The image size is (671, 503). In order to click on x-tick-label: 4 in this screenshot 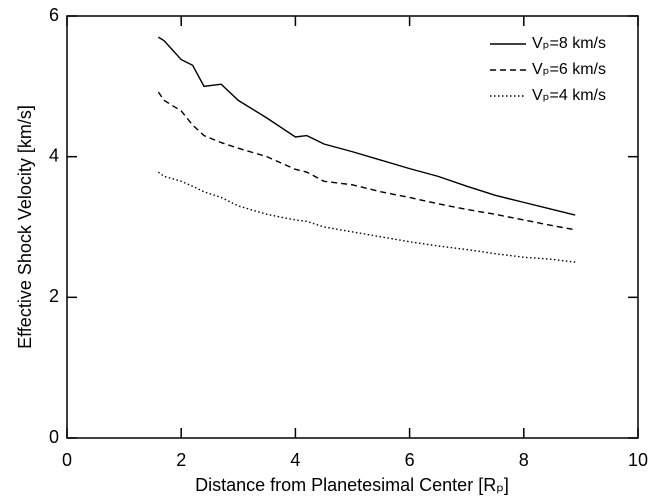, I will do `click(295, 460)`.